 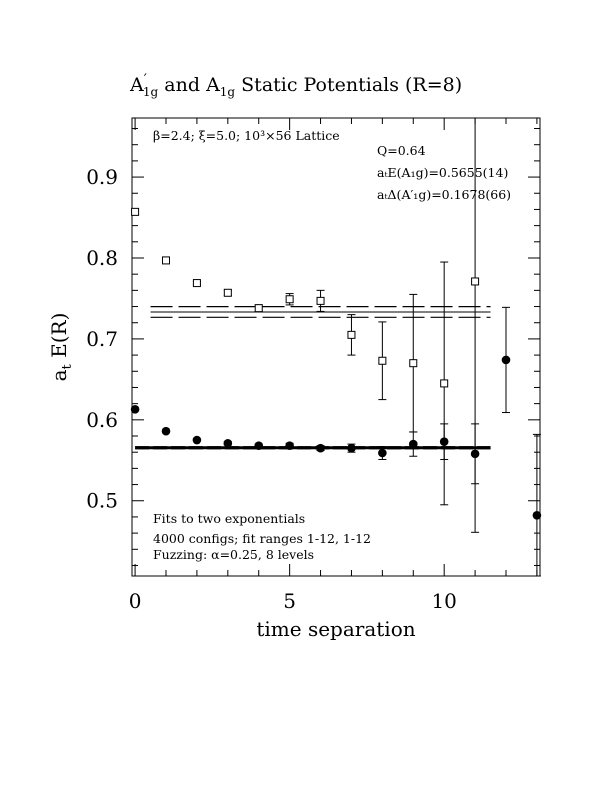 I want to click on energy-annotation: aₜE(A₁g)=0.5655(14), so click(x=442, y=172).